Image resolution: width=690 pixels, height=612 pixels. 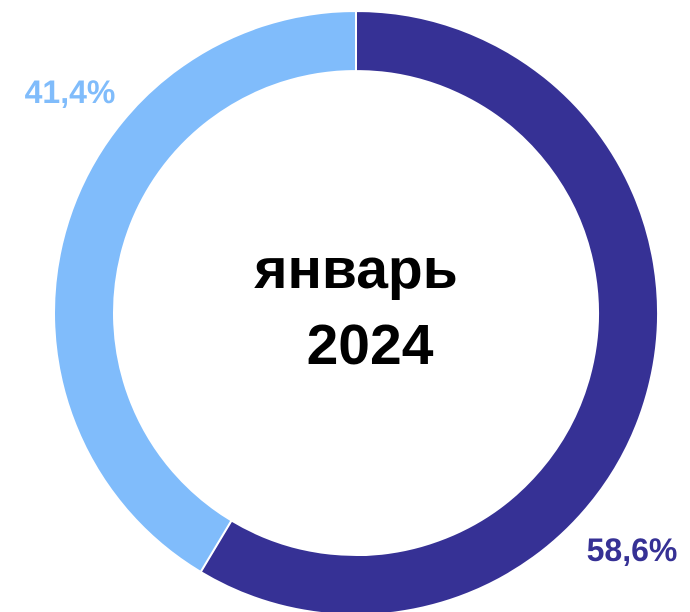 I want to click on data-label-2: 41,4%, so click(x=70, y=92).